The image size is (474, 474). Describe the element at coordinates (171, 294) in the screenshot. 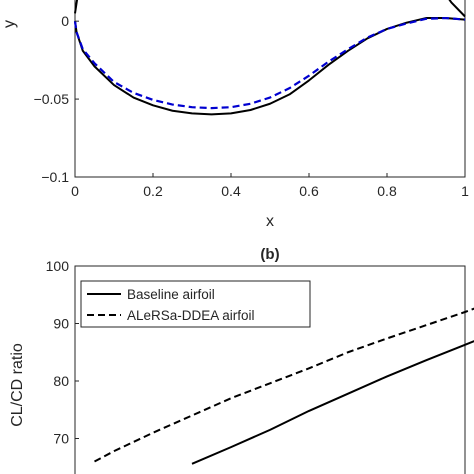

I see `legend-label-baseline: Baseline airfoil` at that location.